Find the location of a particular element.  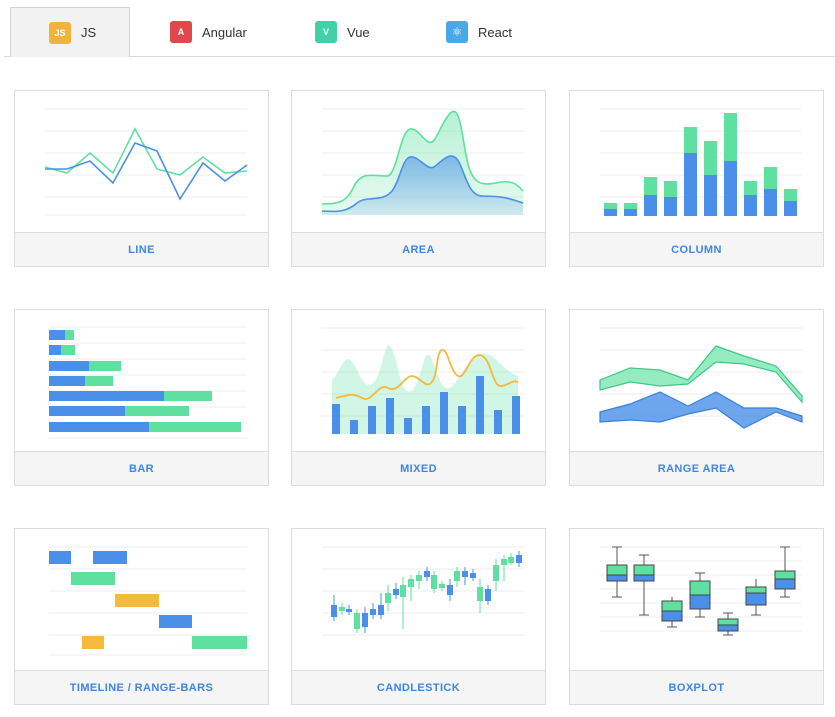

tab-angular-label: Angular is located at coordinates (224, 32).